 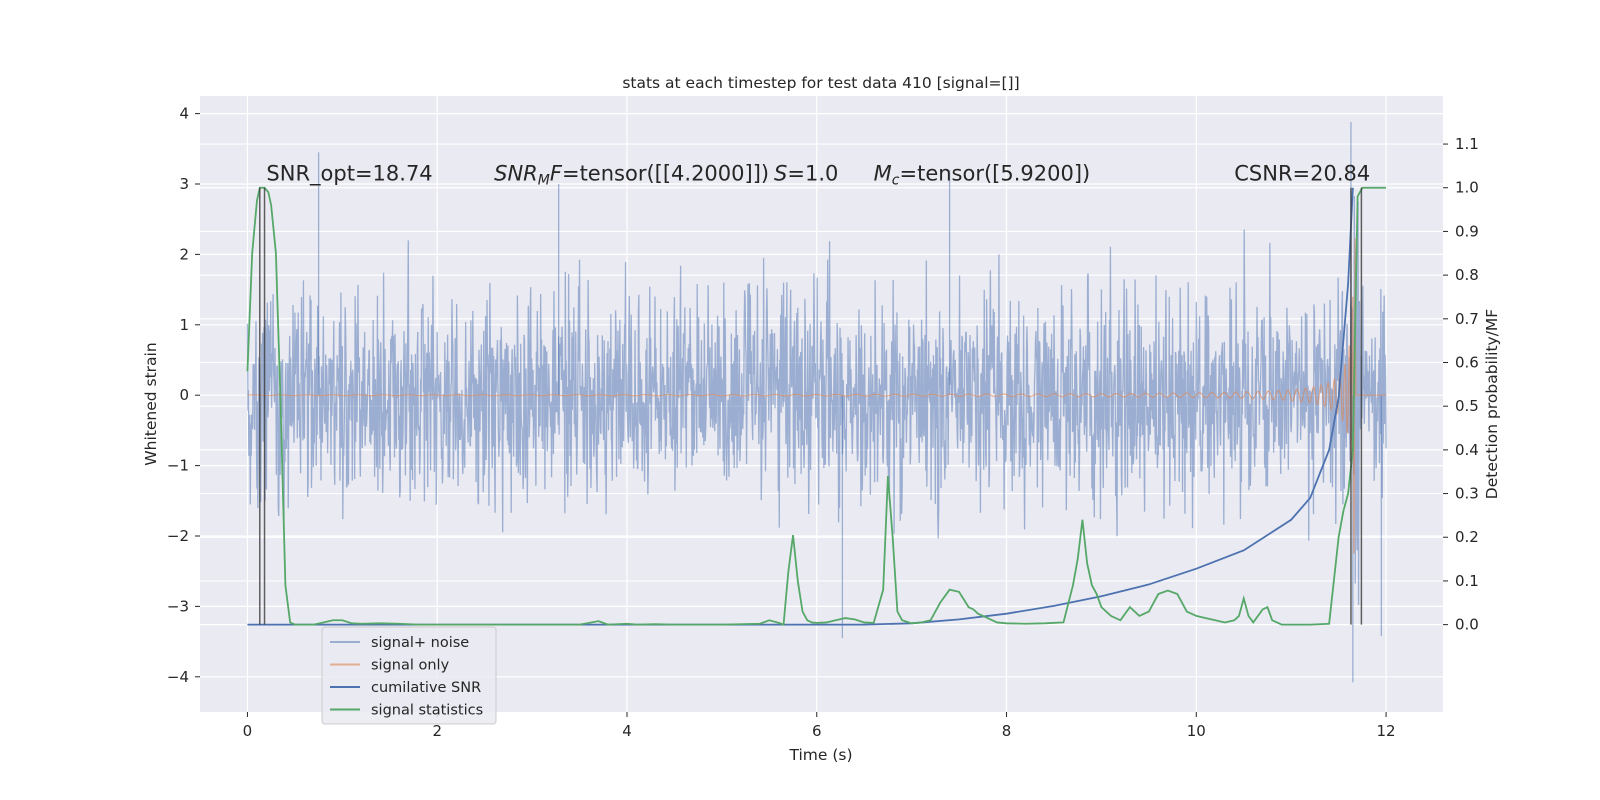 I want to click on y2-tick-label: 0.6, so click(x=1467, y=362).